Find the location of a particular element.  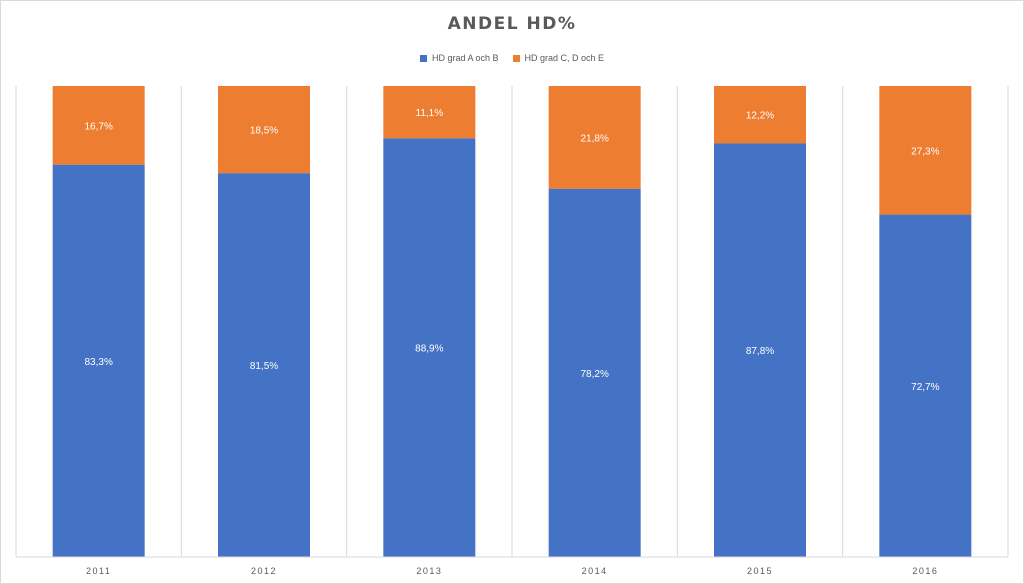

legend-item-series-1: HD grad A och B is located at coordinates (459, 58).